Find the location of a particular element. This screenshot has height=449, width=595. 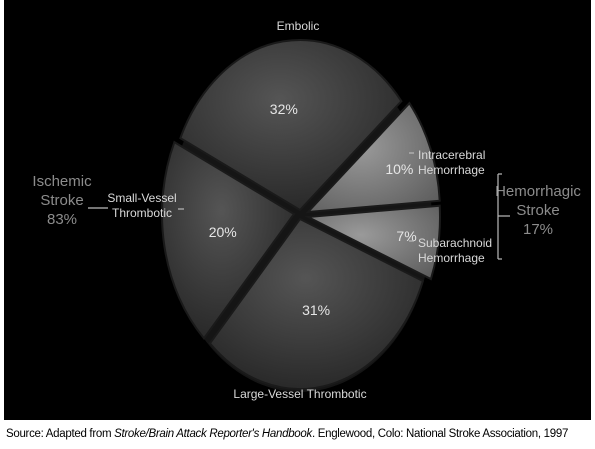

slice-label-small-vessel-line1: Small-Vessel is located at coordinates (141, 198).